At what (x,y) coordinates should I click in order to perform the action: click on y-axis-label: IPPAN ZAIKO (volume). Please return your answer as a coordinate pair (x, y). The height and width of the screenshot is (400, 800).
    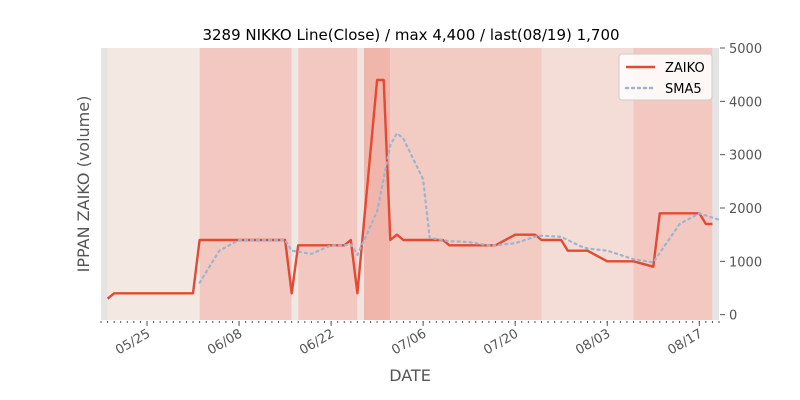
    Looking at the image, I should click on (83, 184).